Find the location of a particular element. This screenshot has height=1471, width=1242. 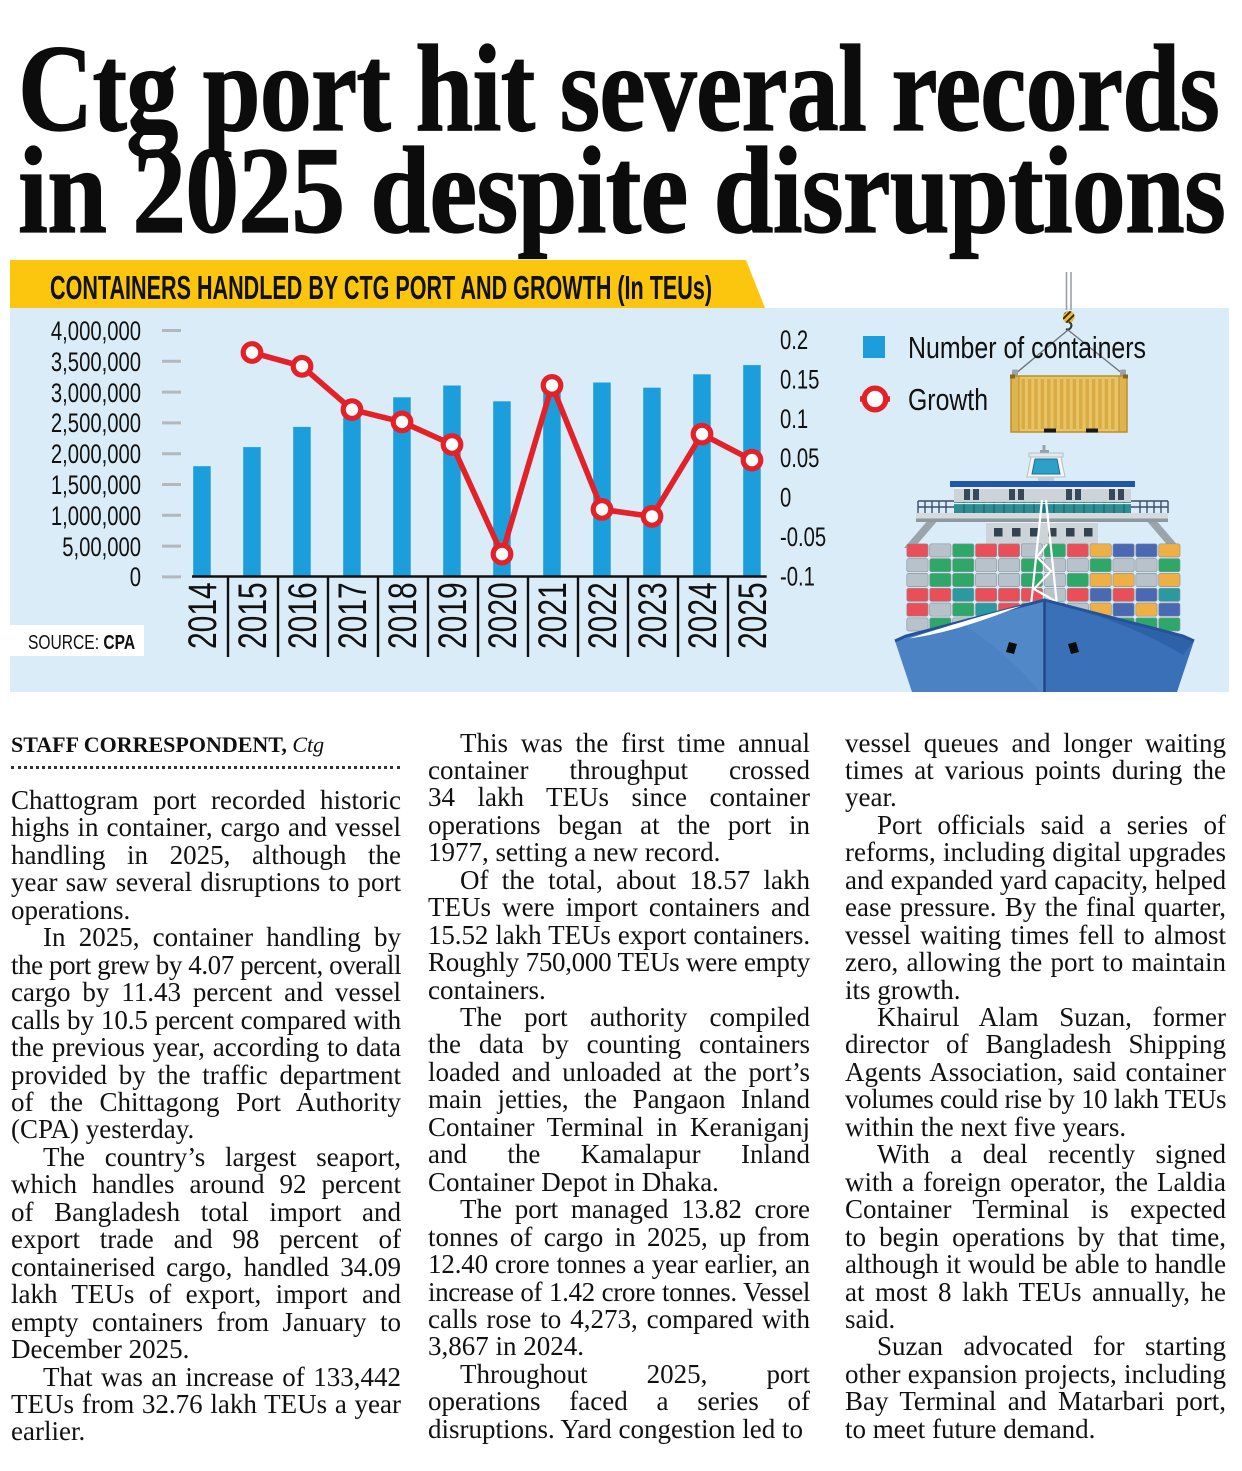

svg-text: 2025 is located at coordinates (753, 615).